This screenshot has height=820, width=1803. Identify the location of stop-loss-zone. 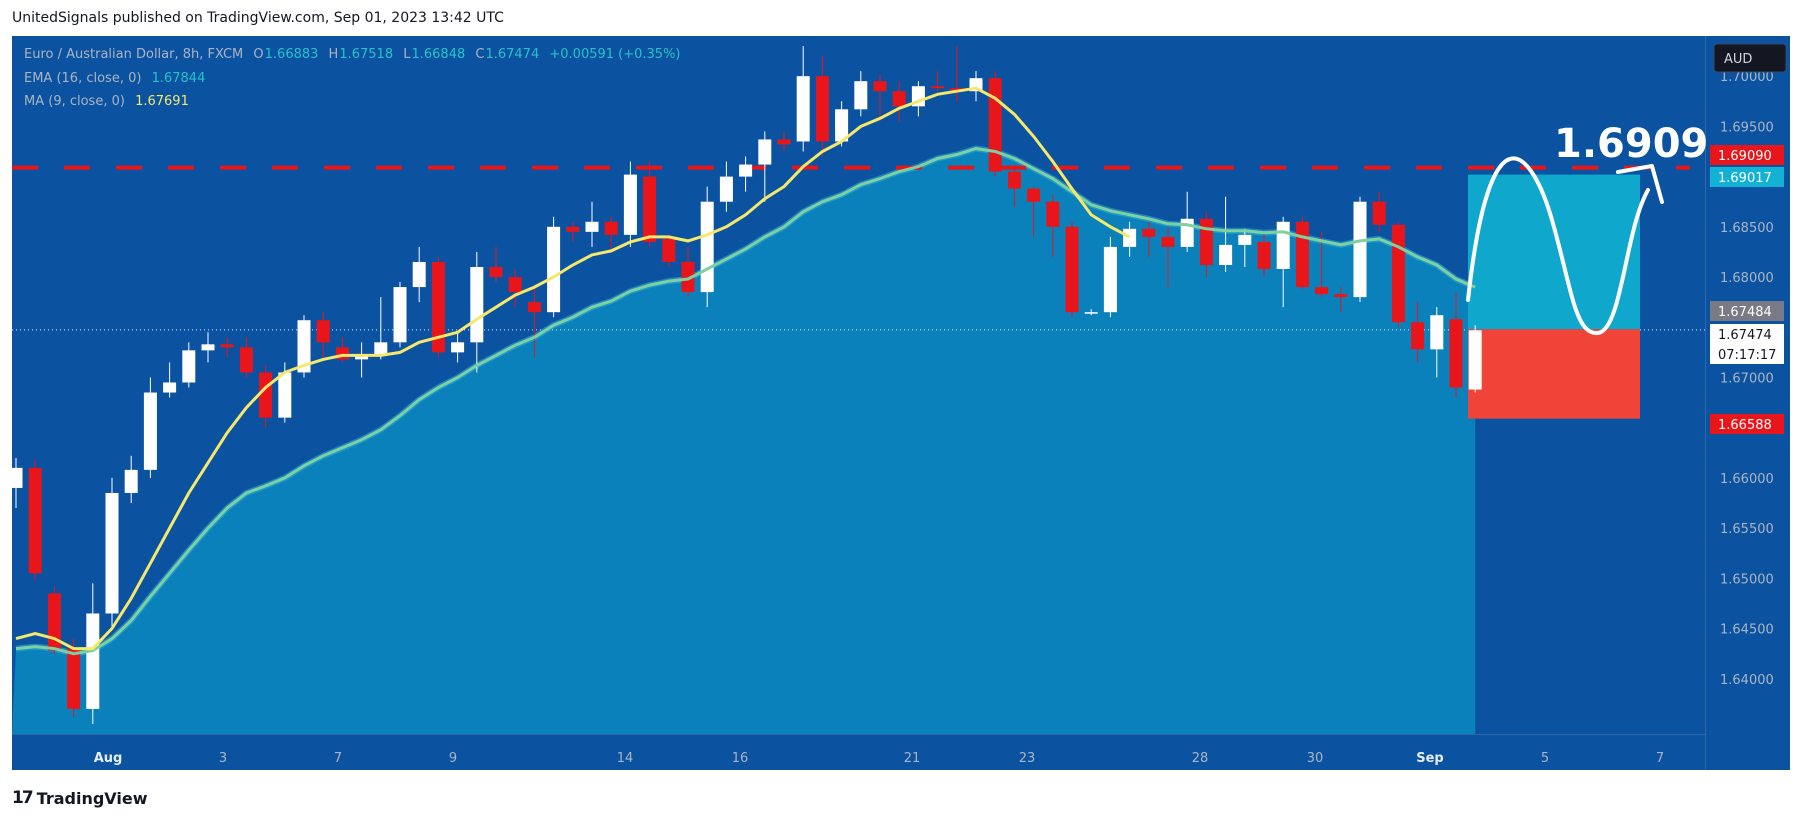
(1554, 374).